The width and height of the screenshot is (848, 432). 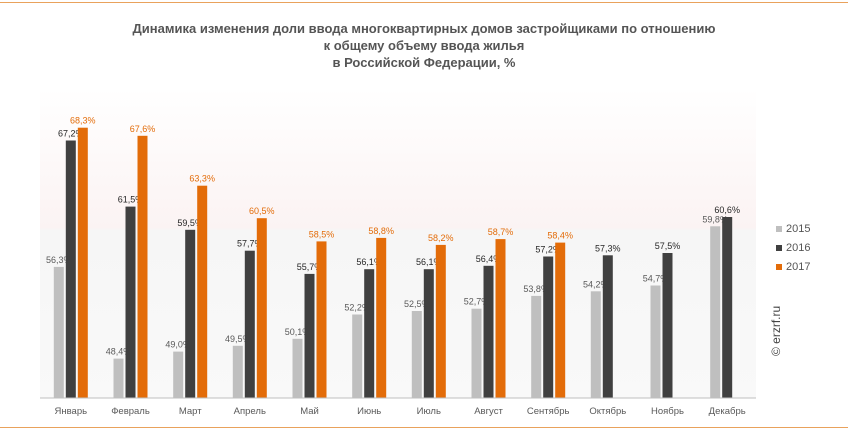 What do you see at coordinates (357, 308) in the screenshot?
I see `data-label-2015-6: 52,2%` at bounding box center [357, 308].